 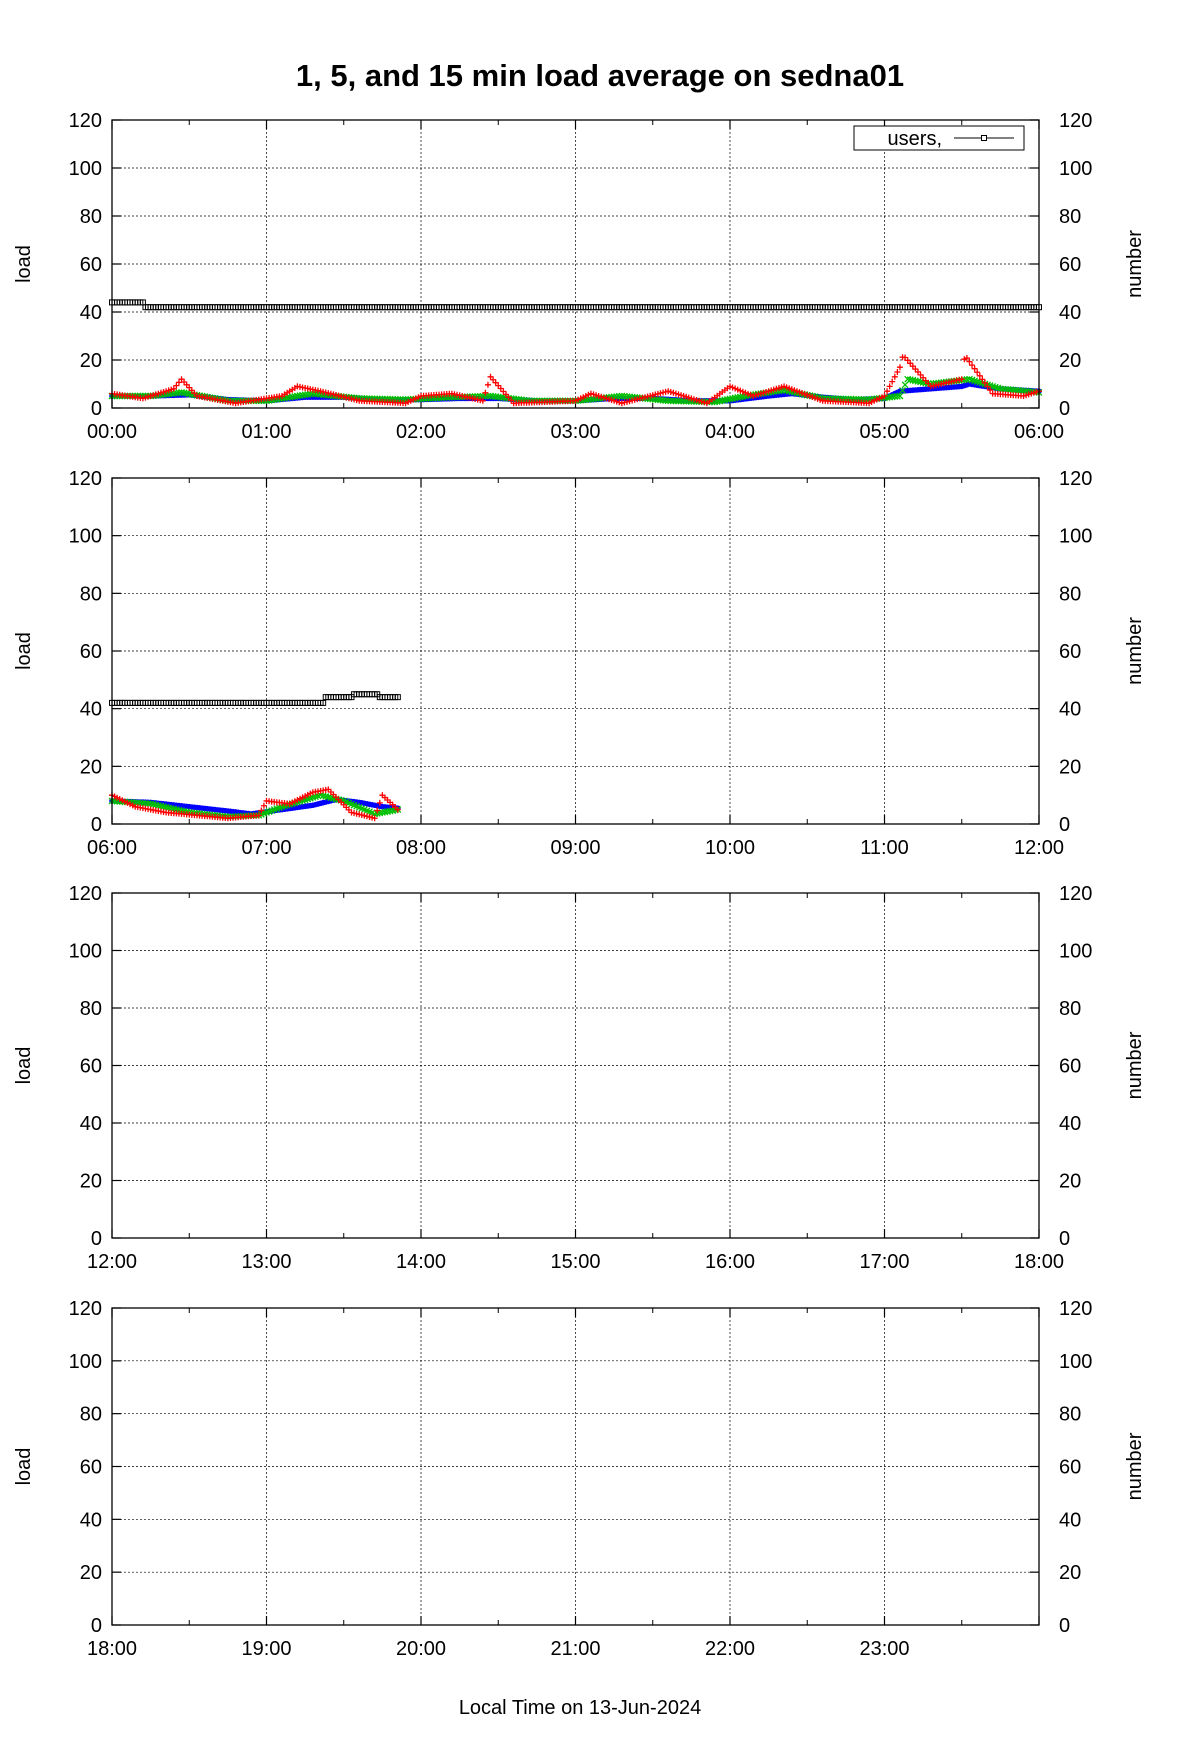 I want to click on y-tick-label-right: 80, so click(x=1070, y=1009).